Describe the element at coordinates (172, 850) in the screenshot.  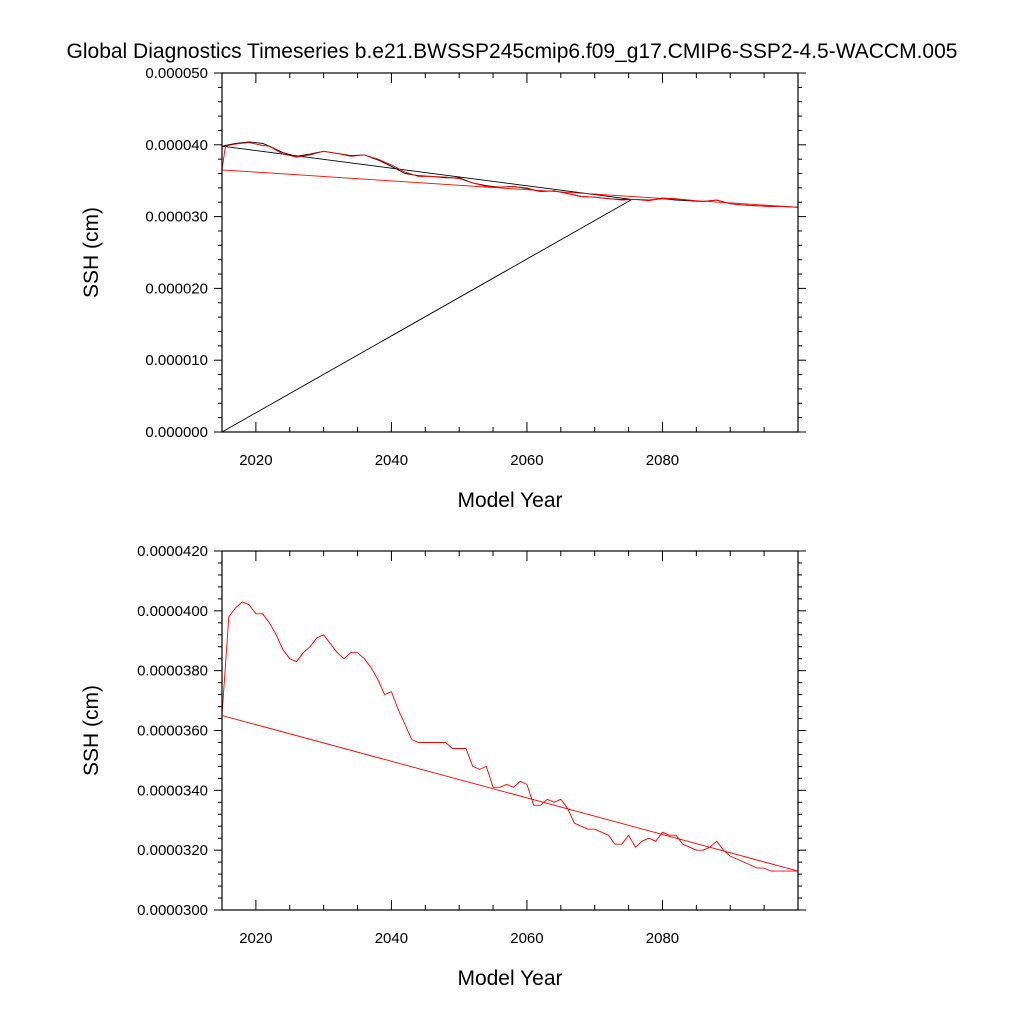
I see `y-tick-label: 0.0000320` at that location.